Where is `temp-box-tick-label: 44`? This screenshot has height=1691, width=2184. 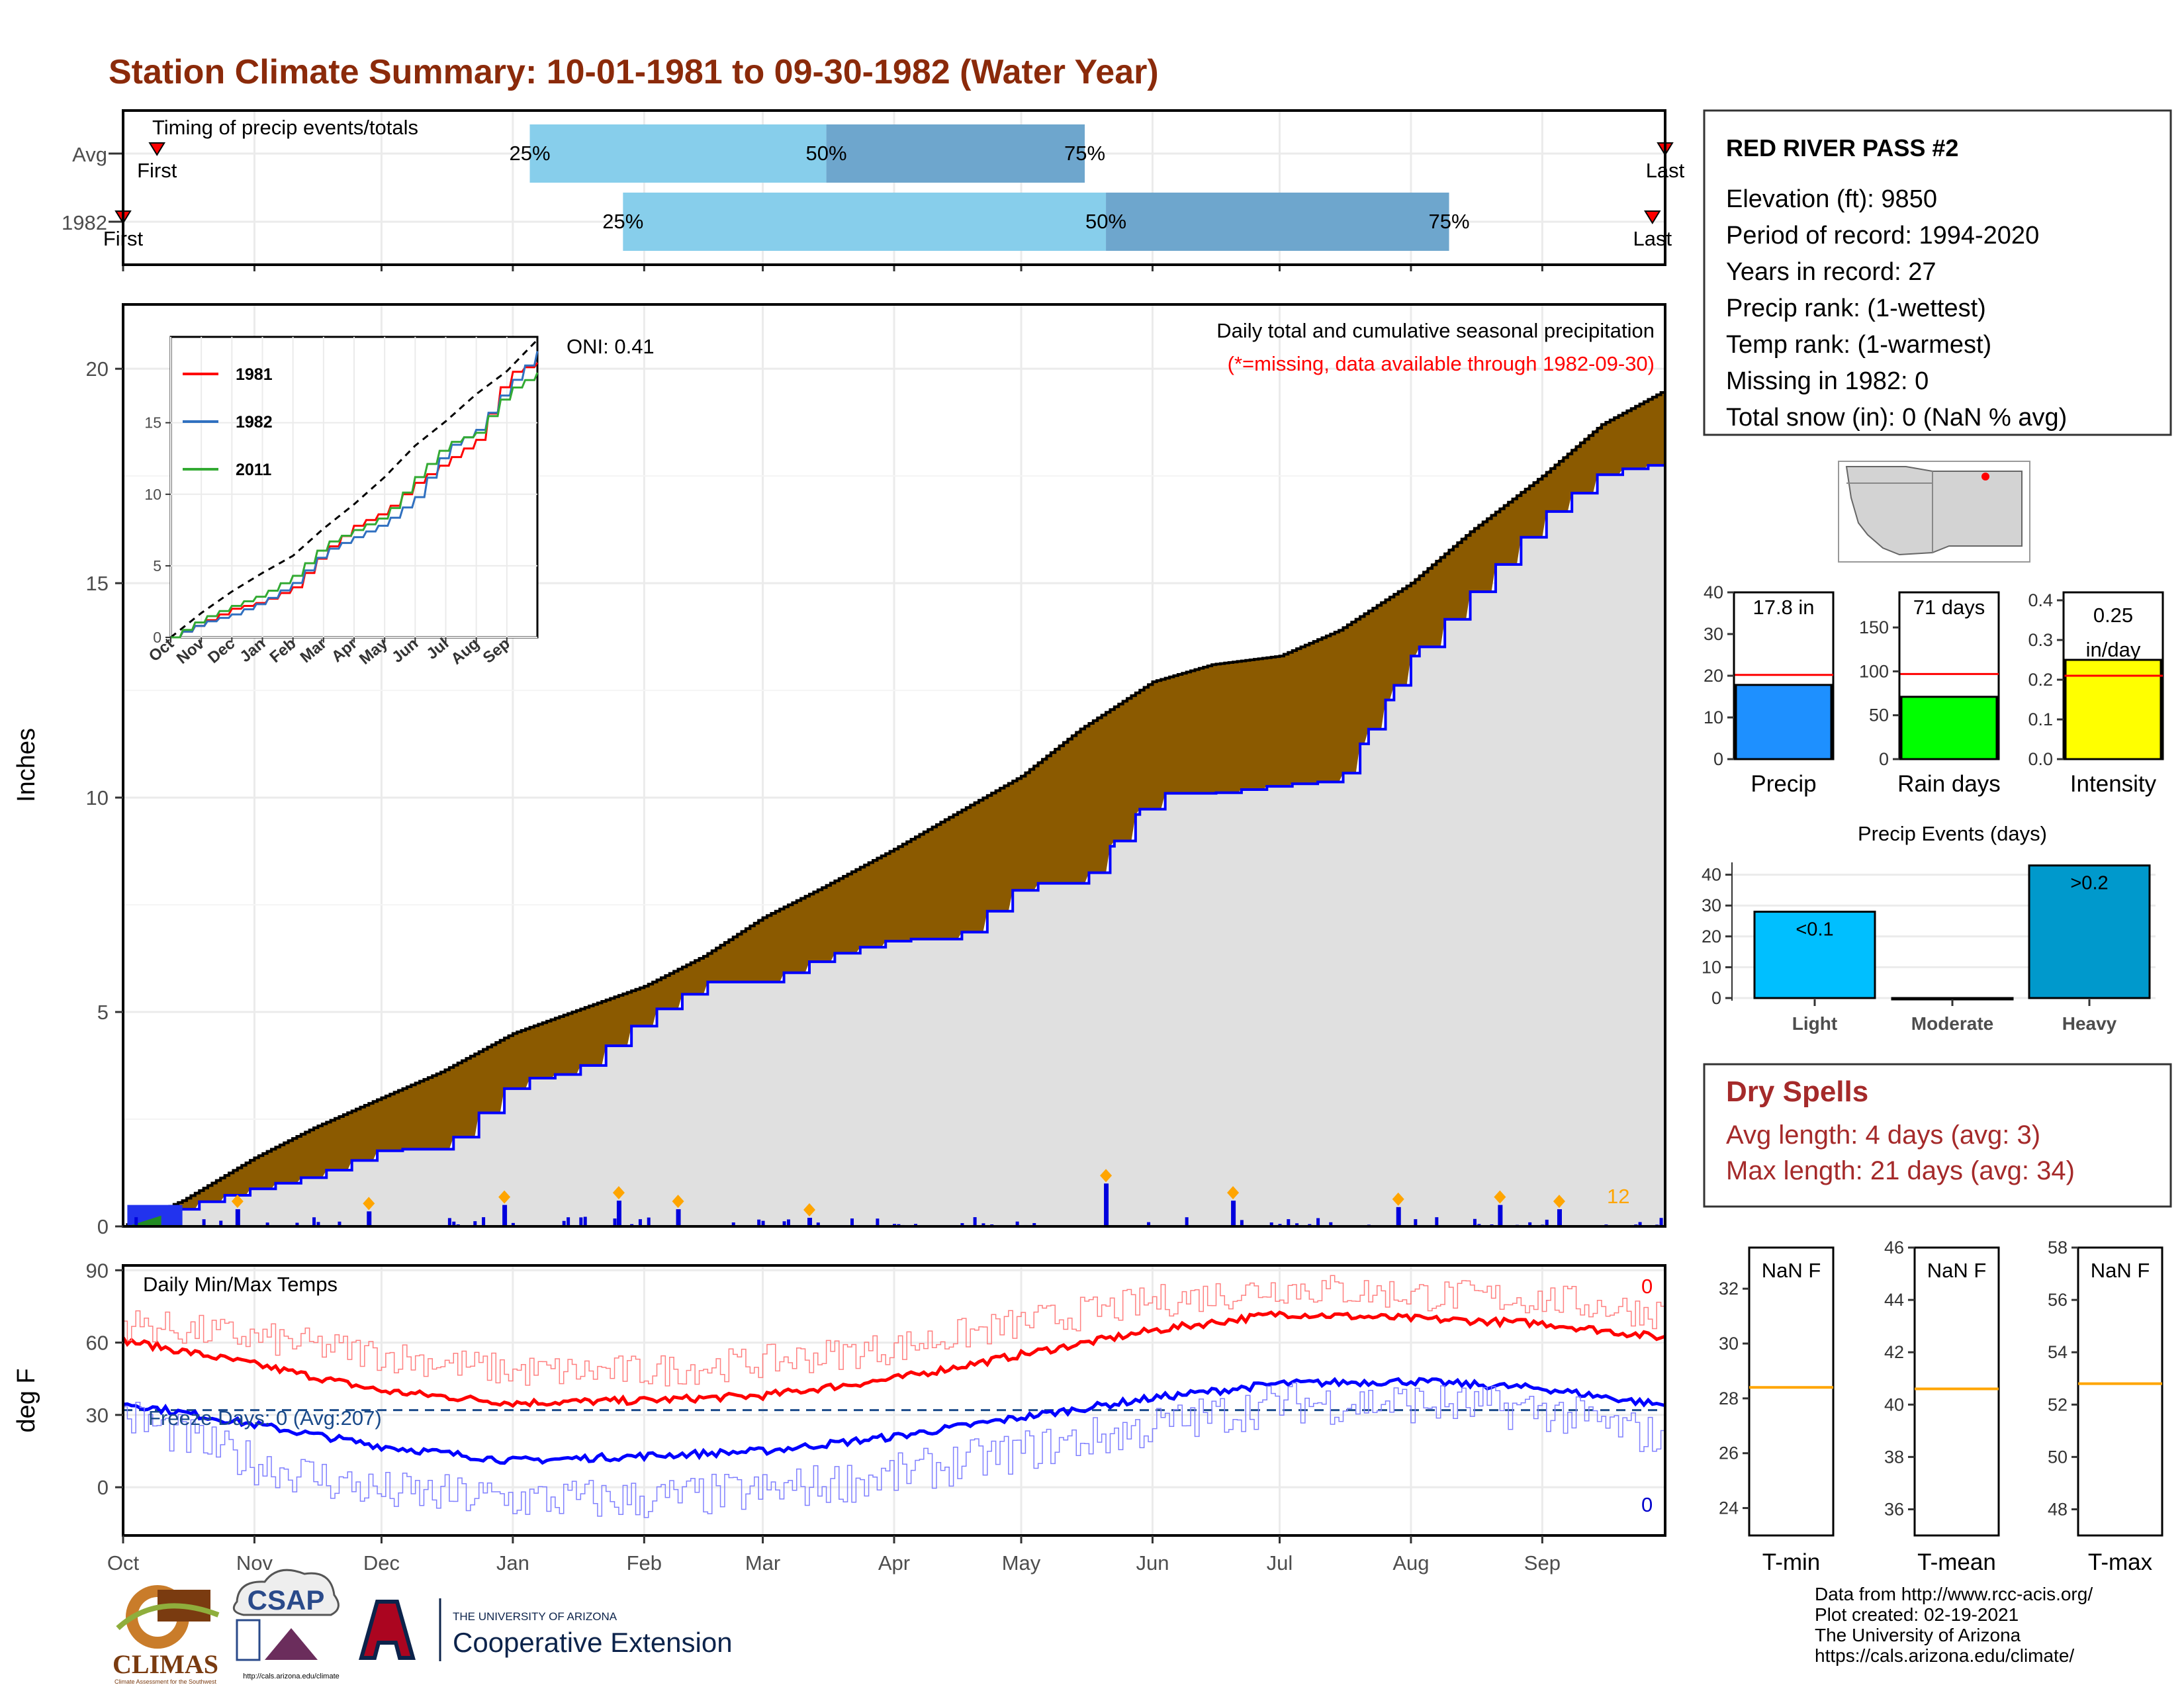
temp-box-tick-label: 44 is located at coordinates (1894, 1300).